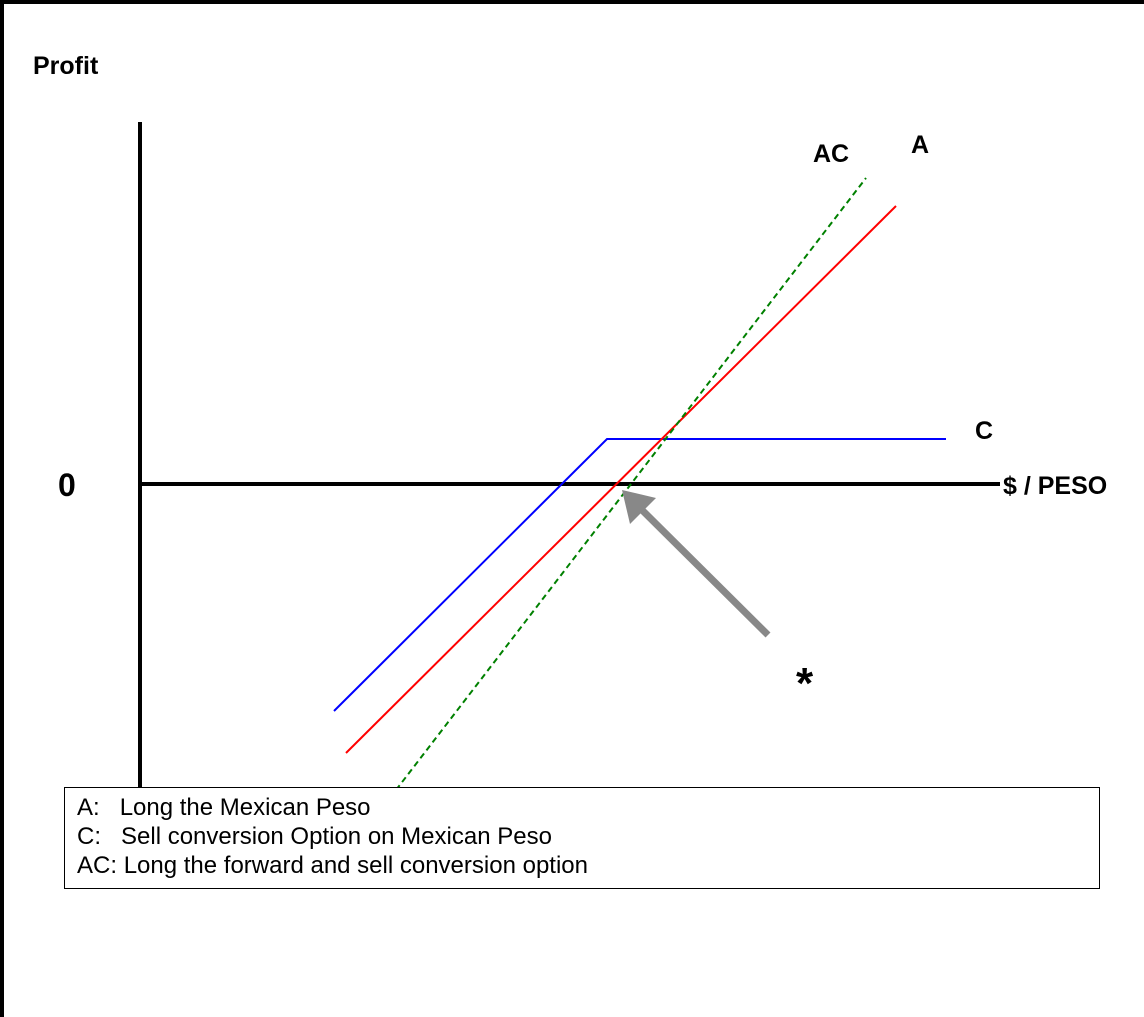 This screenshot has width=1144, height=1017. What do you see at coordinates (704, 571) in the screenshot?
I see `annotation-arrow-shaft` at bounding box center [704, 571].